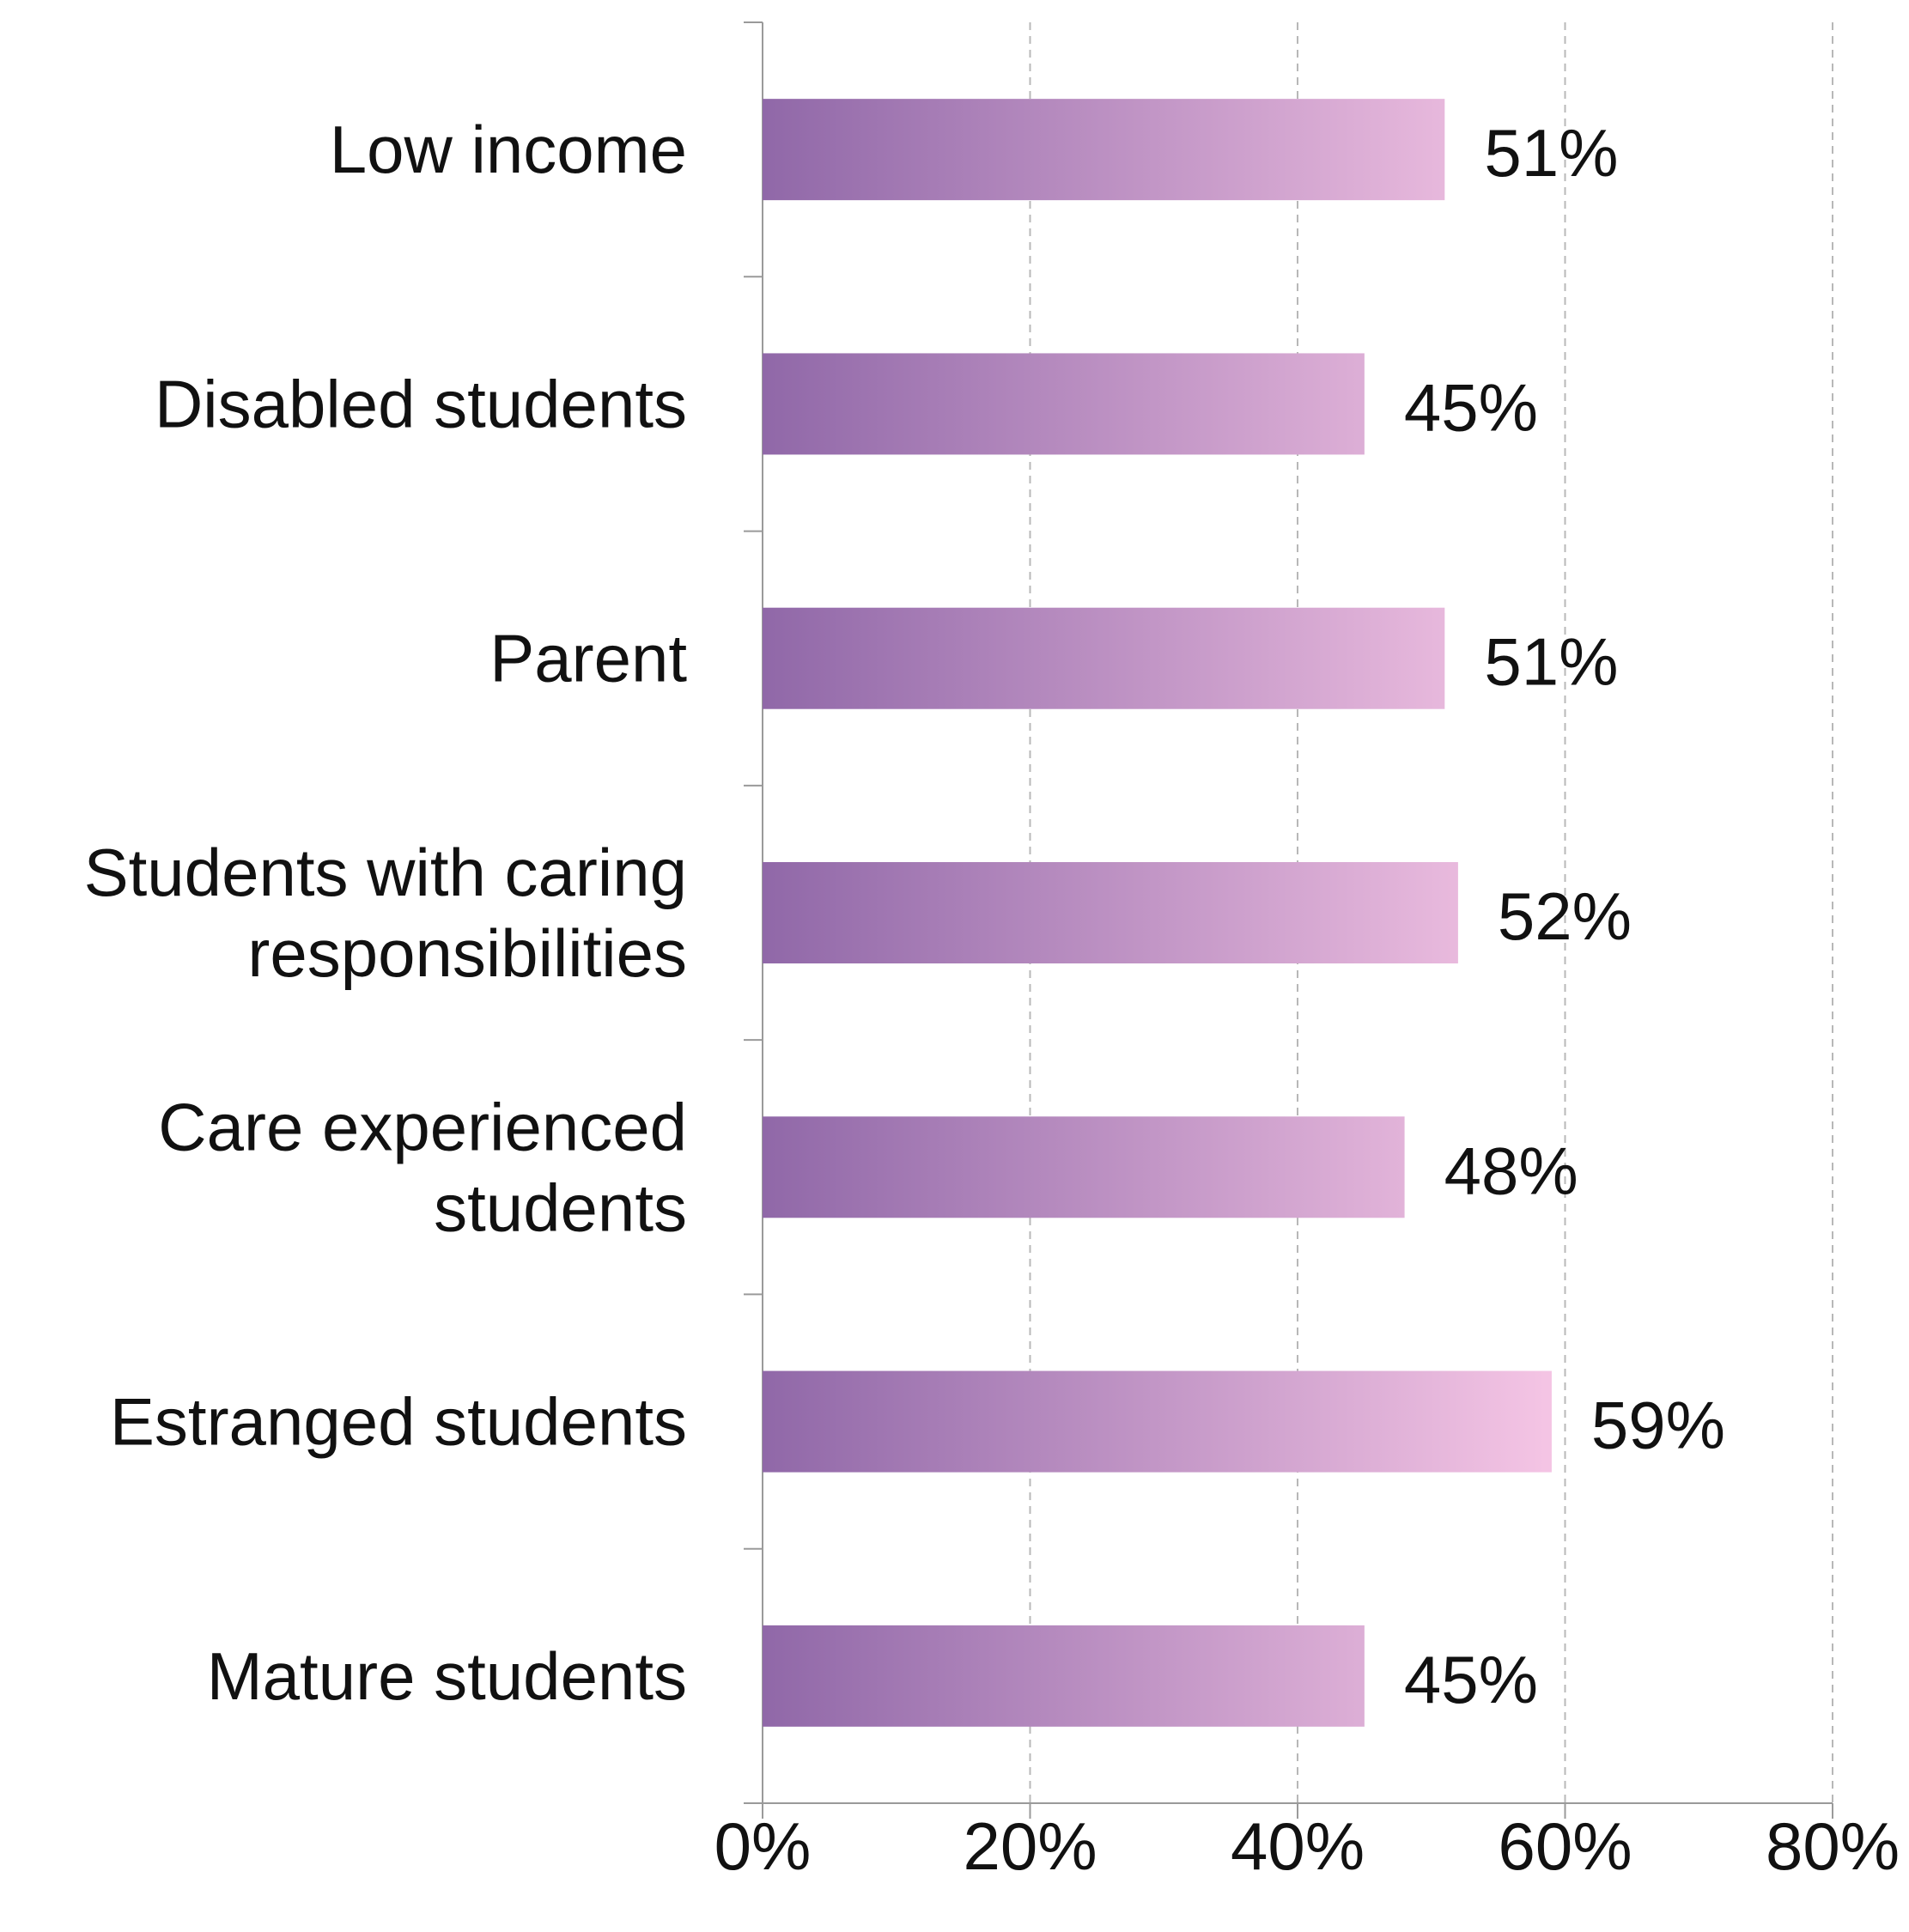 Image resolution: width=1909 pixels, height=1932 pixels. Describe the element at coordinates (1565, 1846) in the screenshot. I see `x-tick-label: 60%` at that location.